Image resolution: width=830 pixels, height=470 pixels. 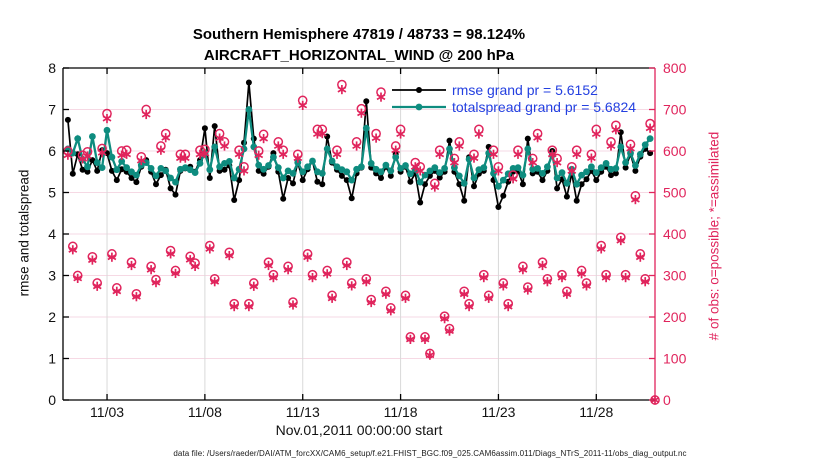 What do you see at coordinates (675, 193) in the screenshot?
I see `right-tick-label: 500` at bounding box center [675, 193].